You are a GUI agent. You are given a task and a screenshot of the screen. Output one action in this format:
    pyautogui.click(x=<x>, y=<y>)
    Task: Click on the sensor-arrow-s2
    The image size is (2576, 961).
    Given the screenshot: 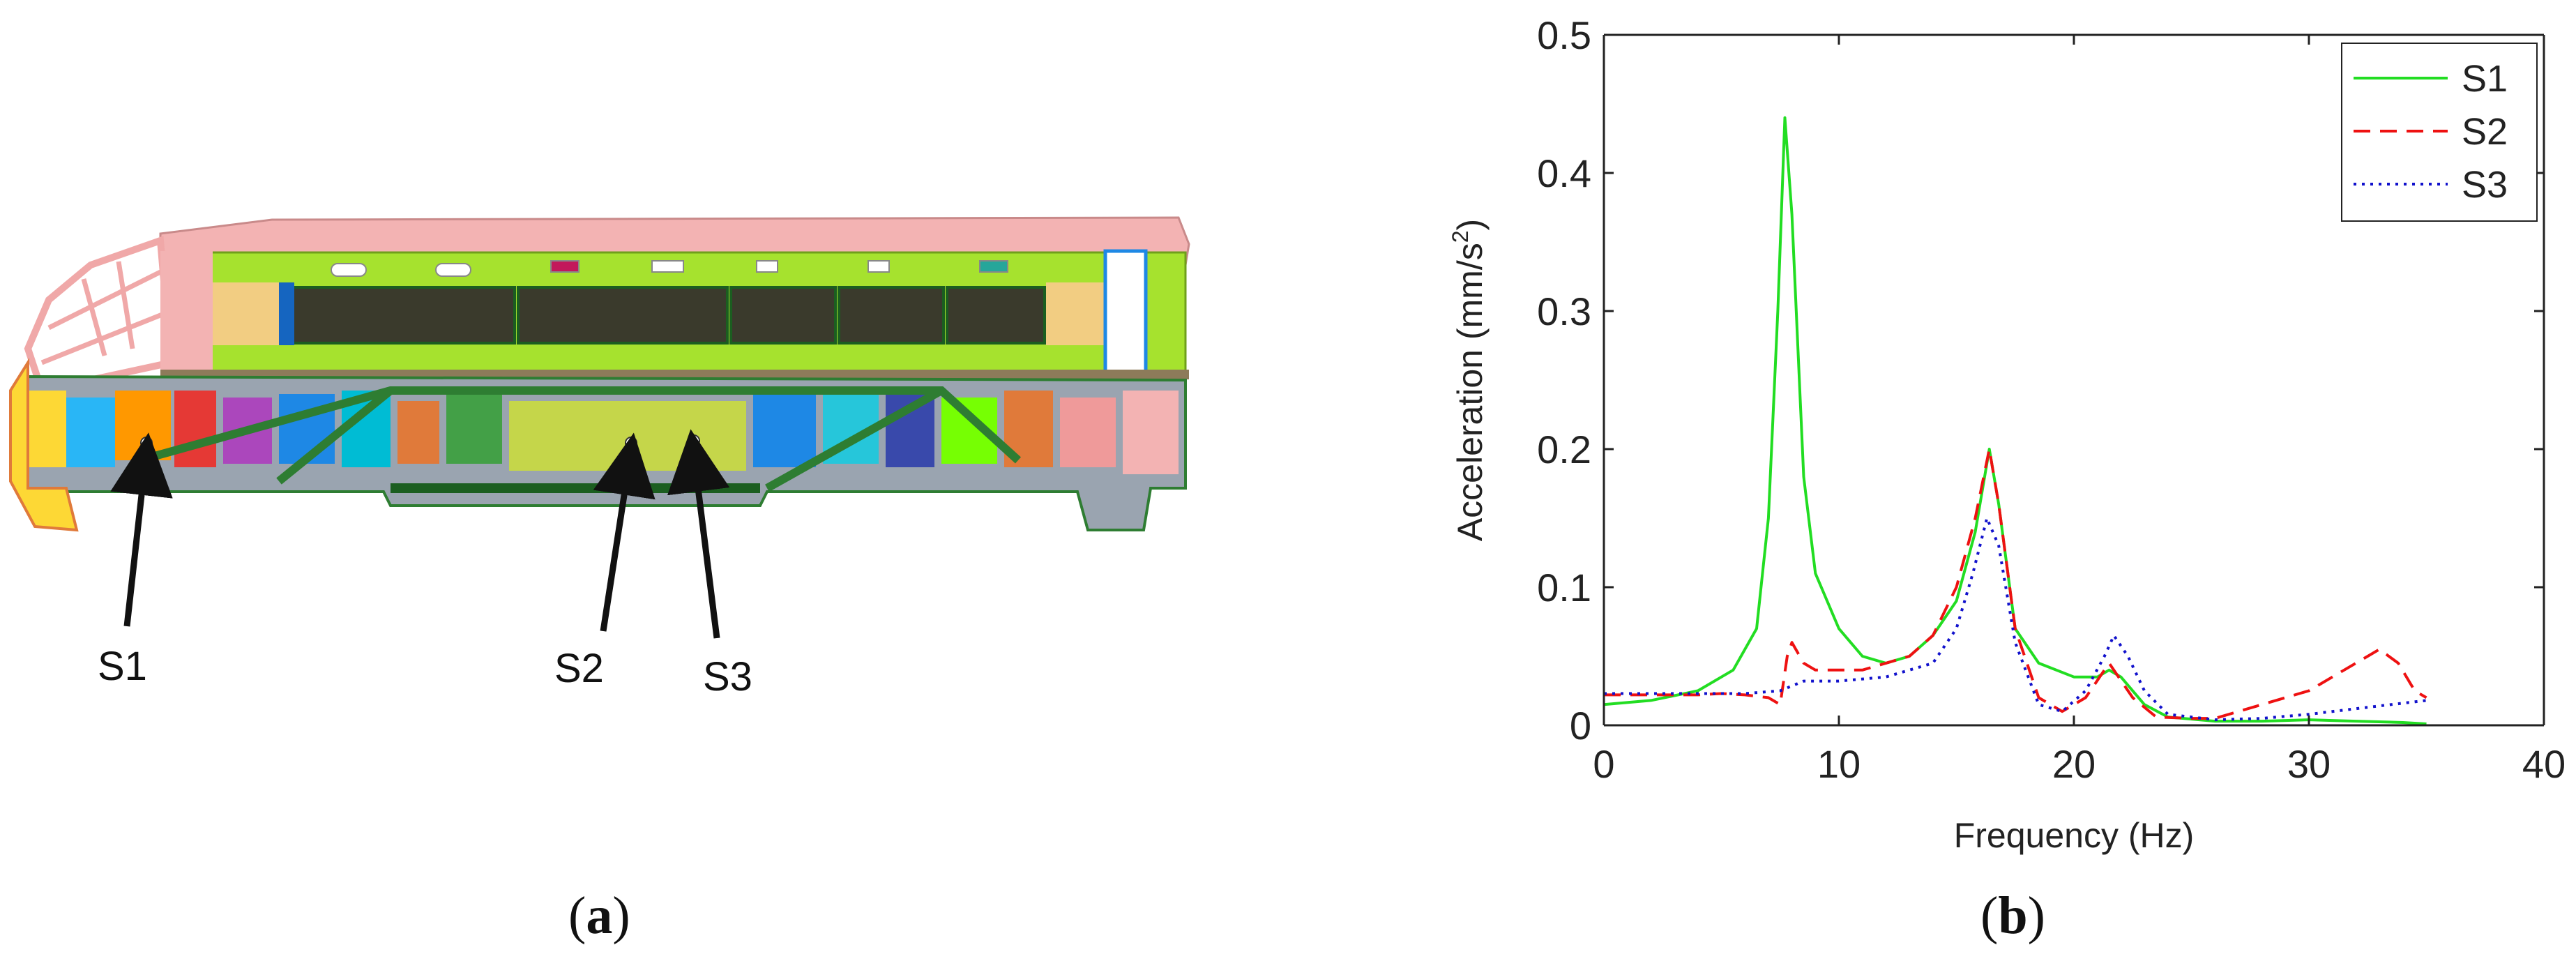 What is the action you would take?
    pyautogui.click(x=624, y=532)
    